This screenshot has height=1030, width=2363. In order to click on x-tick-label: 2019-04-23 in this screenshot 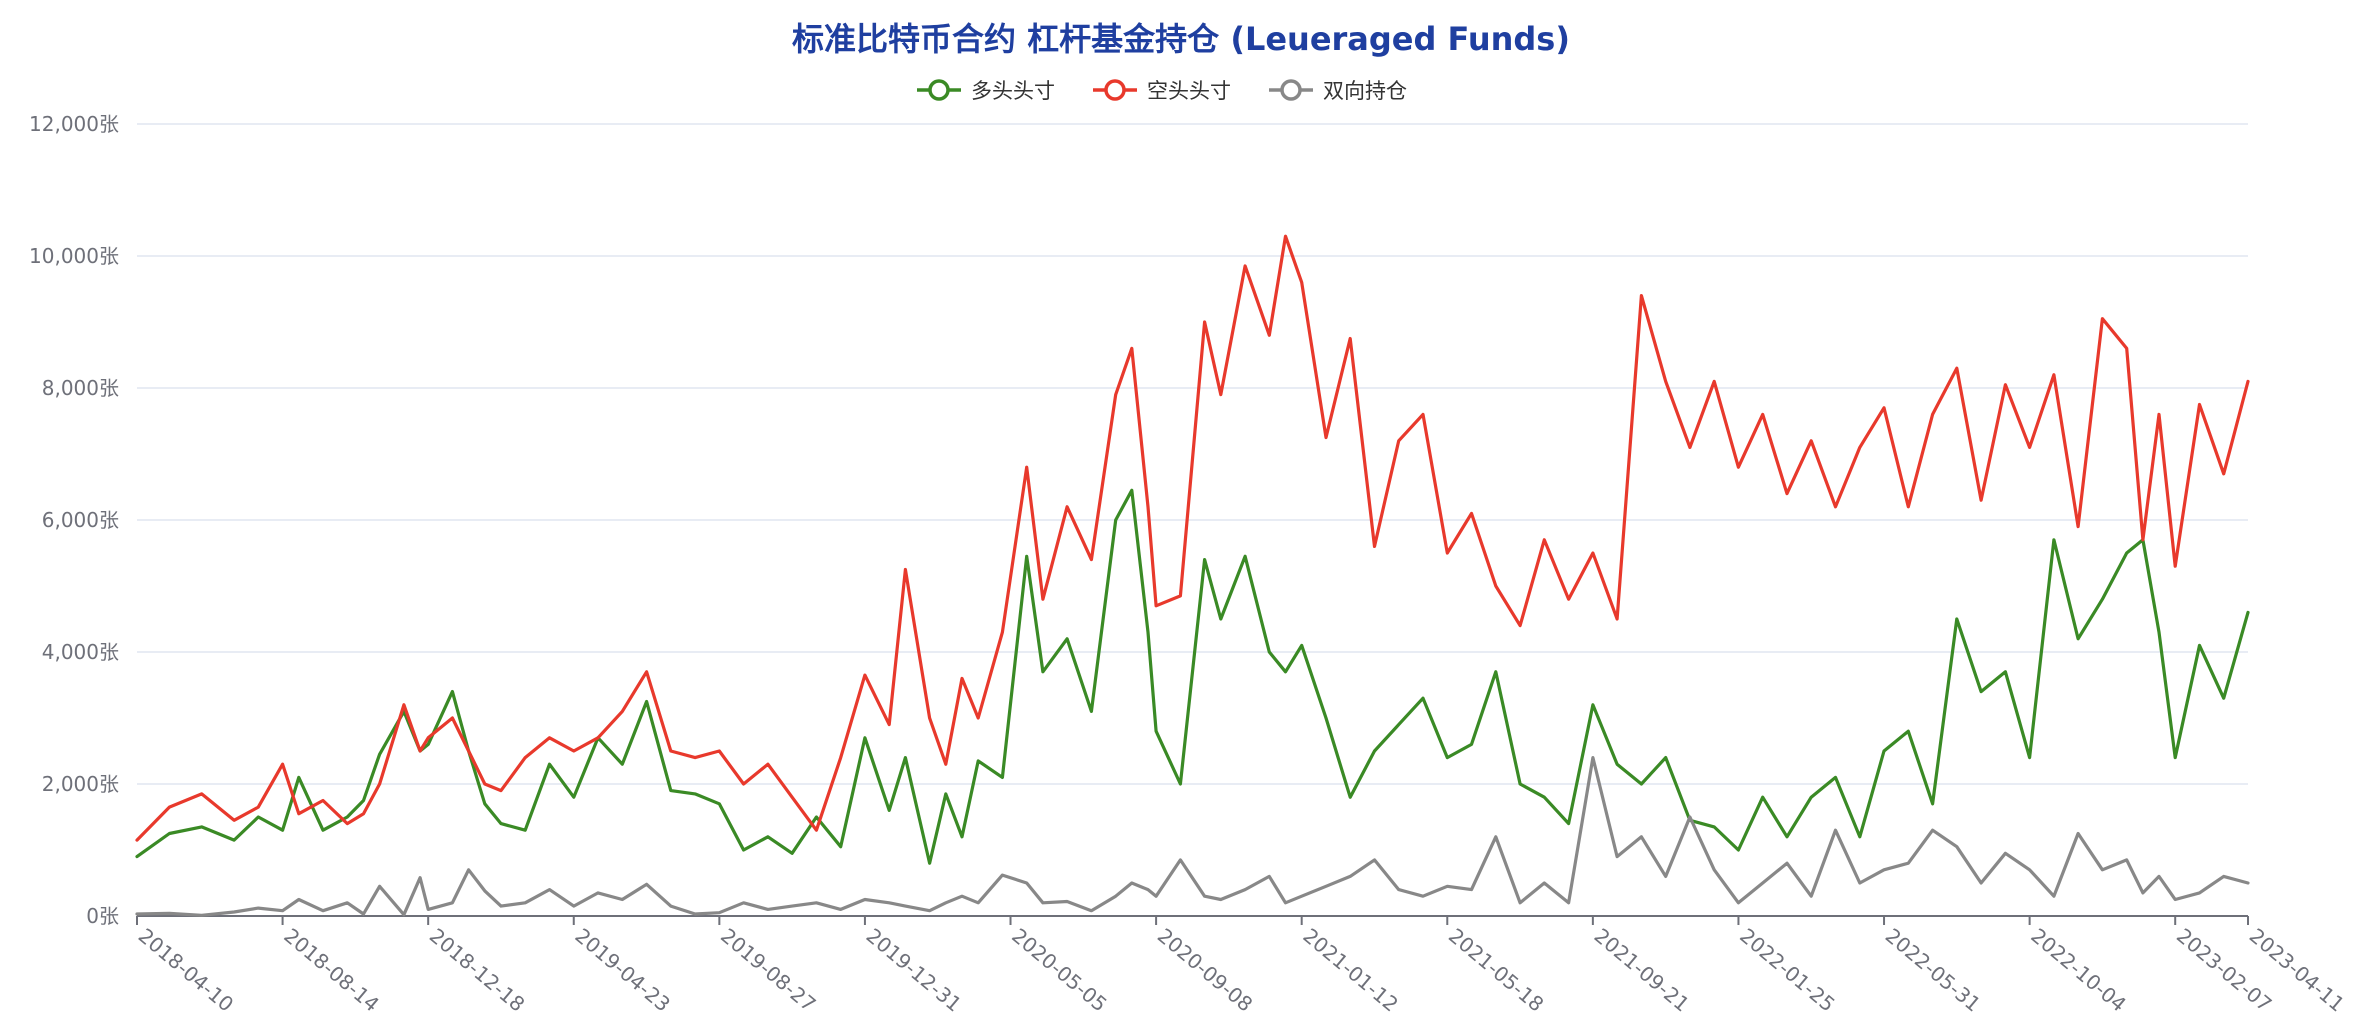, I will do `click(623, 969)`.